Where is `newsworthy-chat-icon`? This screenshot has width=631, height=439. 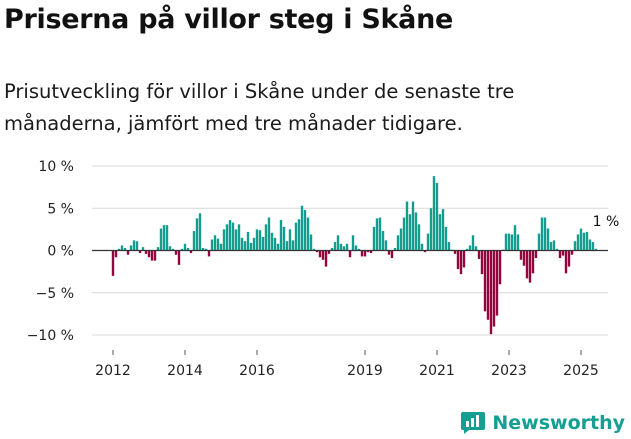 newsworthy-chat-icon is located at coordinates (473, 423).